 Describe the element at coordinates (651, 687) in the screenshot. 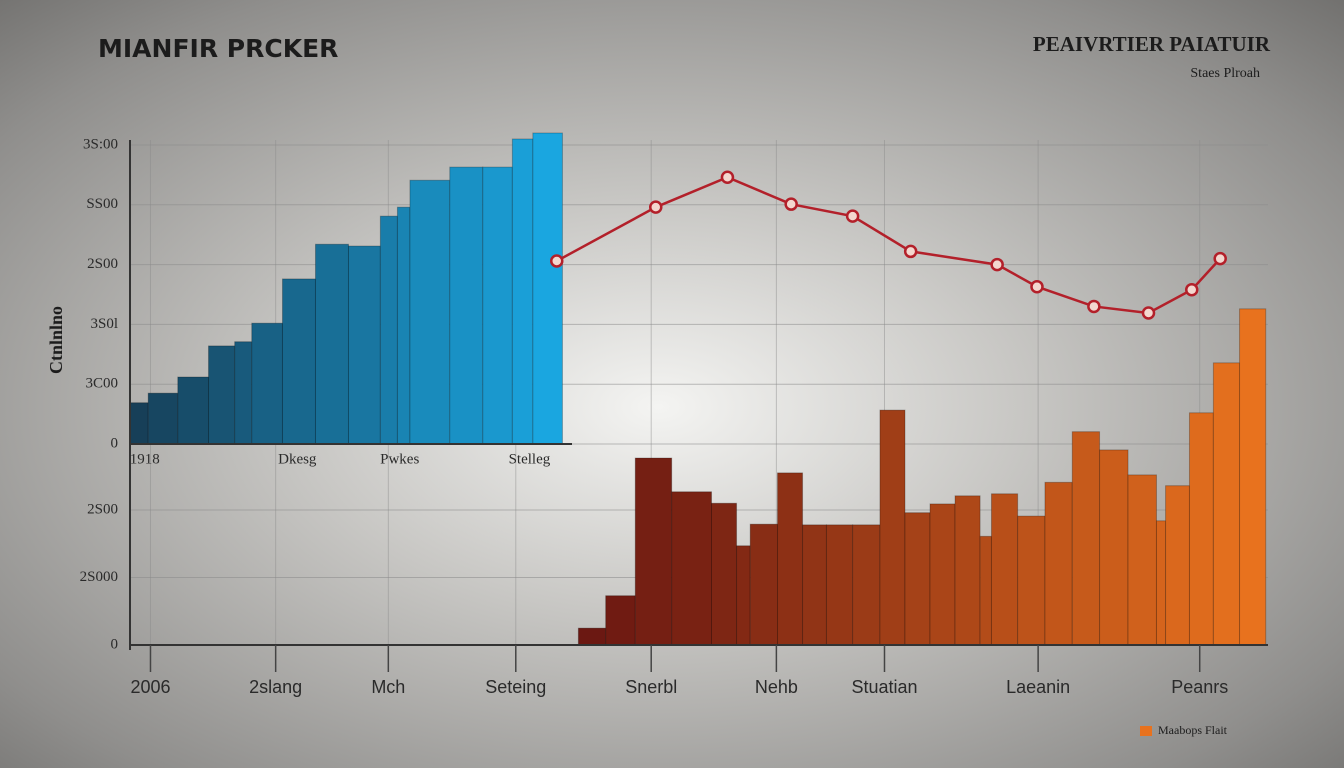

I see `x-tick-label: Snerbl` at that location.